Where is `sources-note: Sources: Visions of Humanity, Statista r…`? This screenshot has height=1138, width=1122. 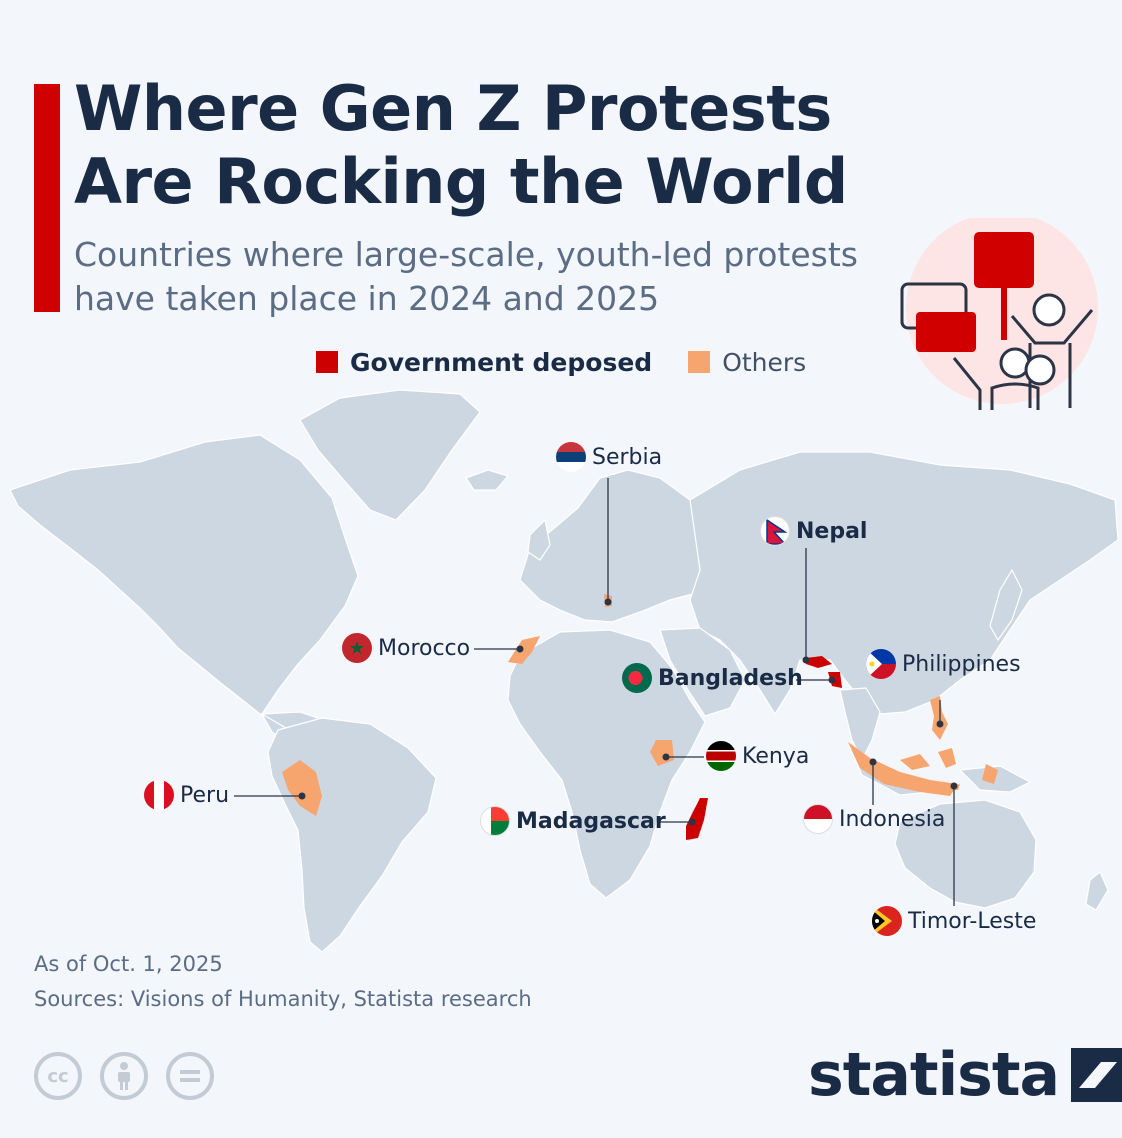
sources-note: Sources: Visions of Humanity, Statista r… is located at coordinates (283, 999).